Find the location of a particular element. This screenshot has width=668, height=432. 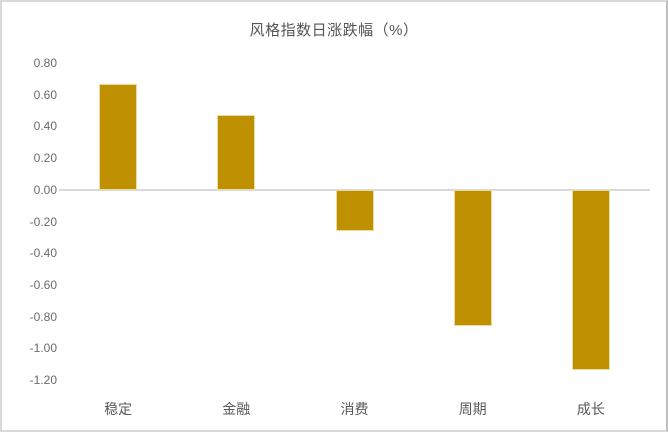

bar-消费 is located at coordinates (354, 210).